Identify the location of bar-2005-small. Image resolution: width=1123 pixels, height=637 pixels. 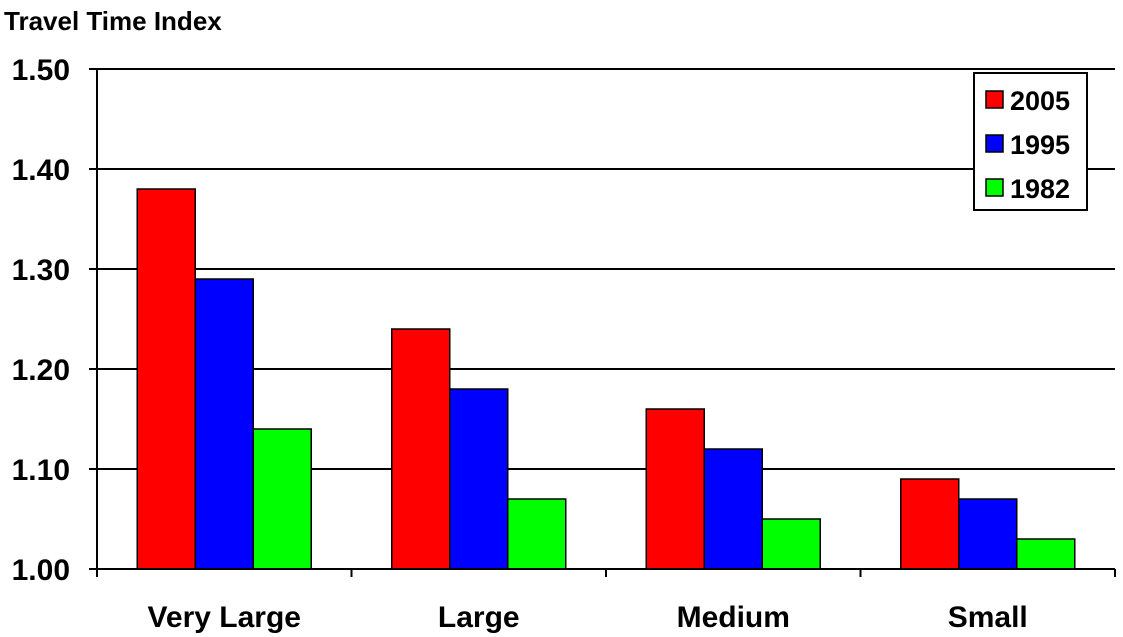
(930, 524).